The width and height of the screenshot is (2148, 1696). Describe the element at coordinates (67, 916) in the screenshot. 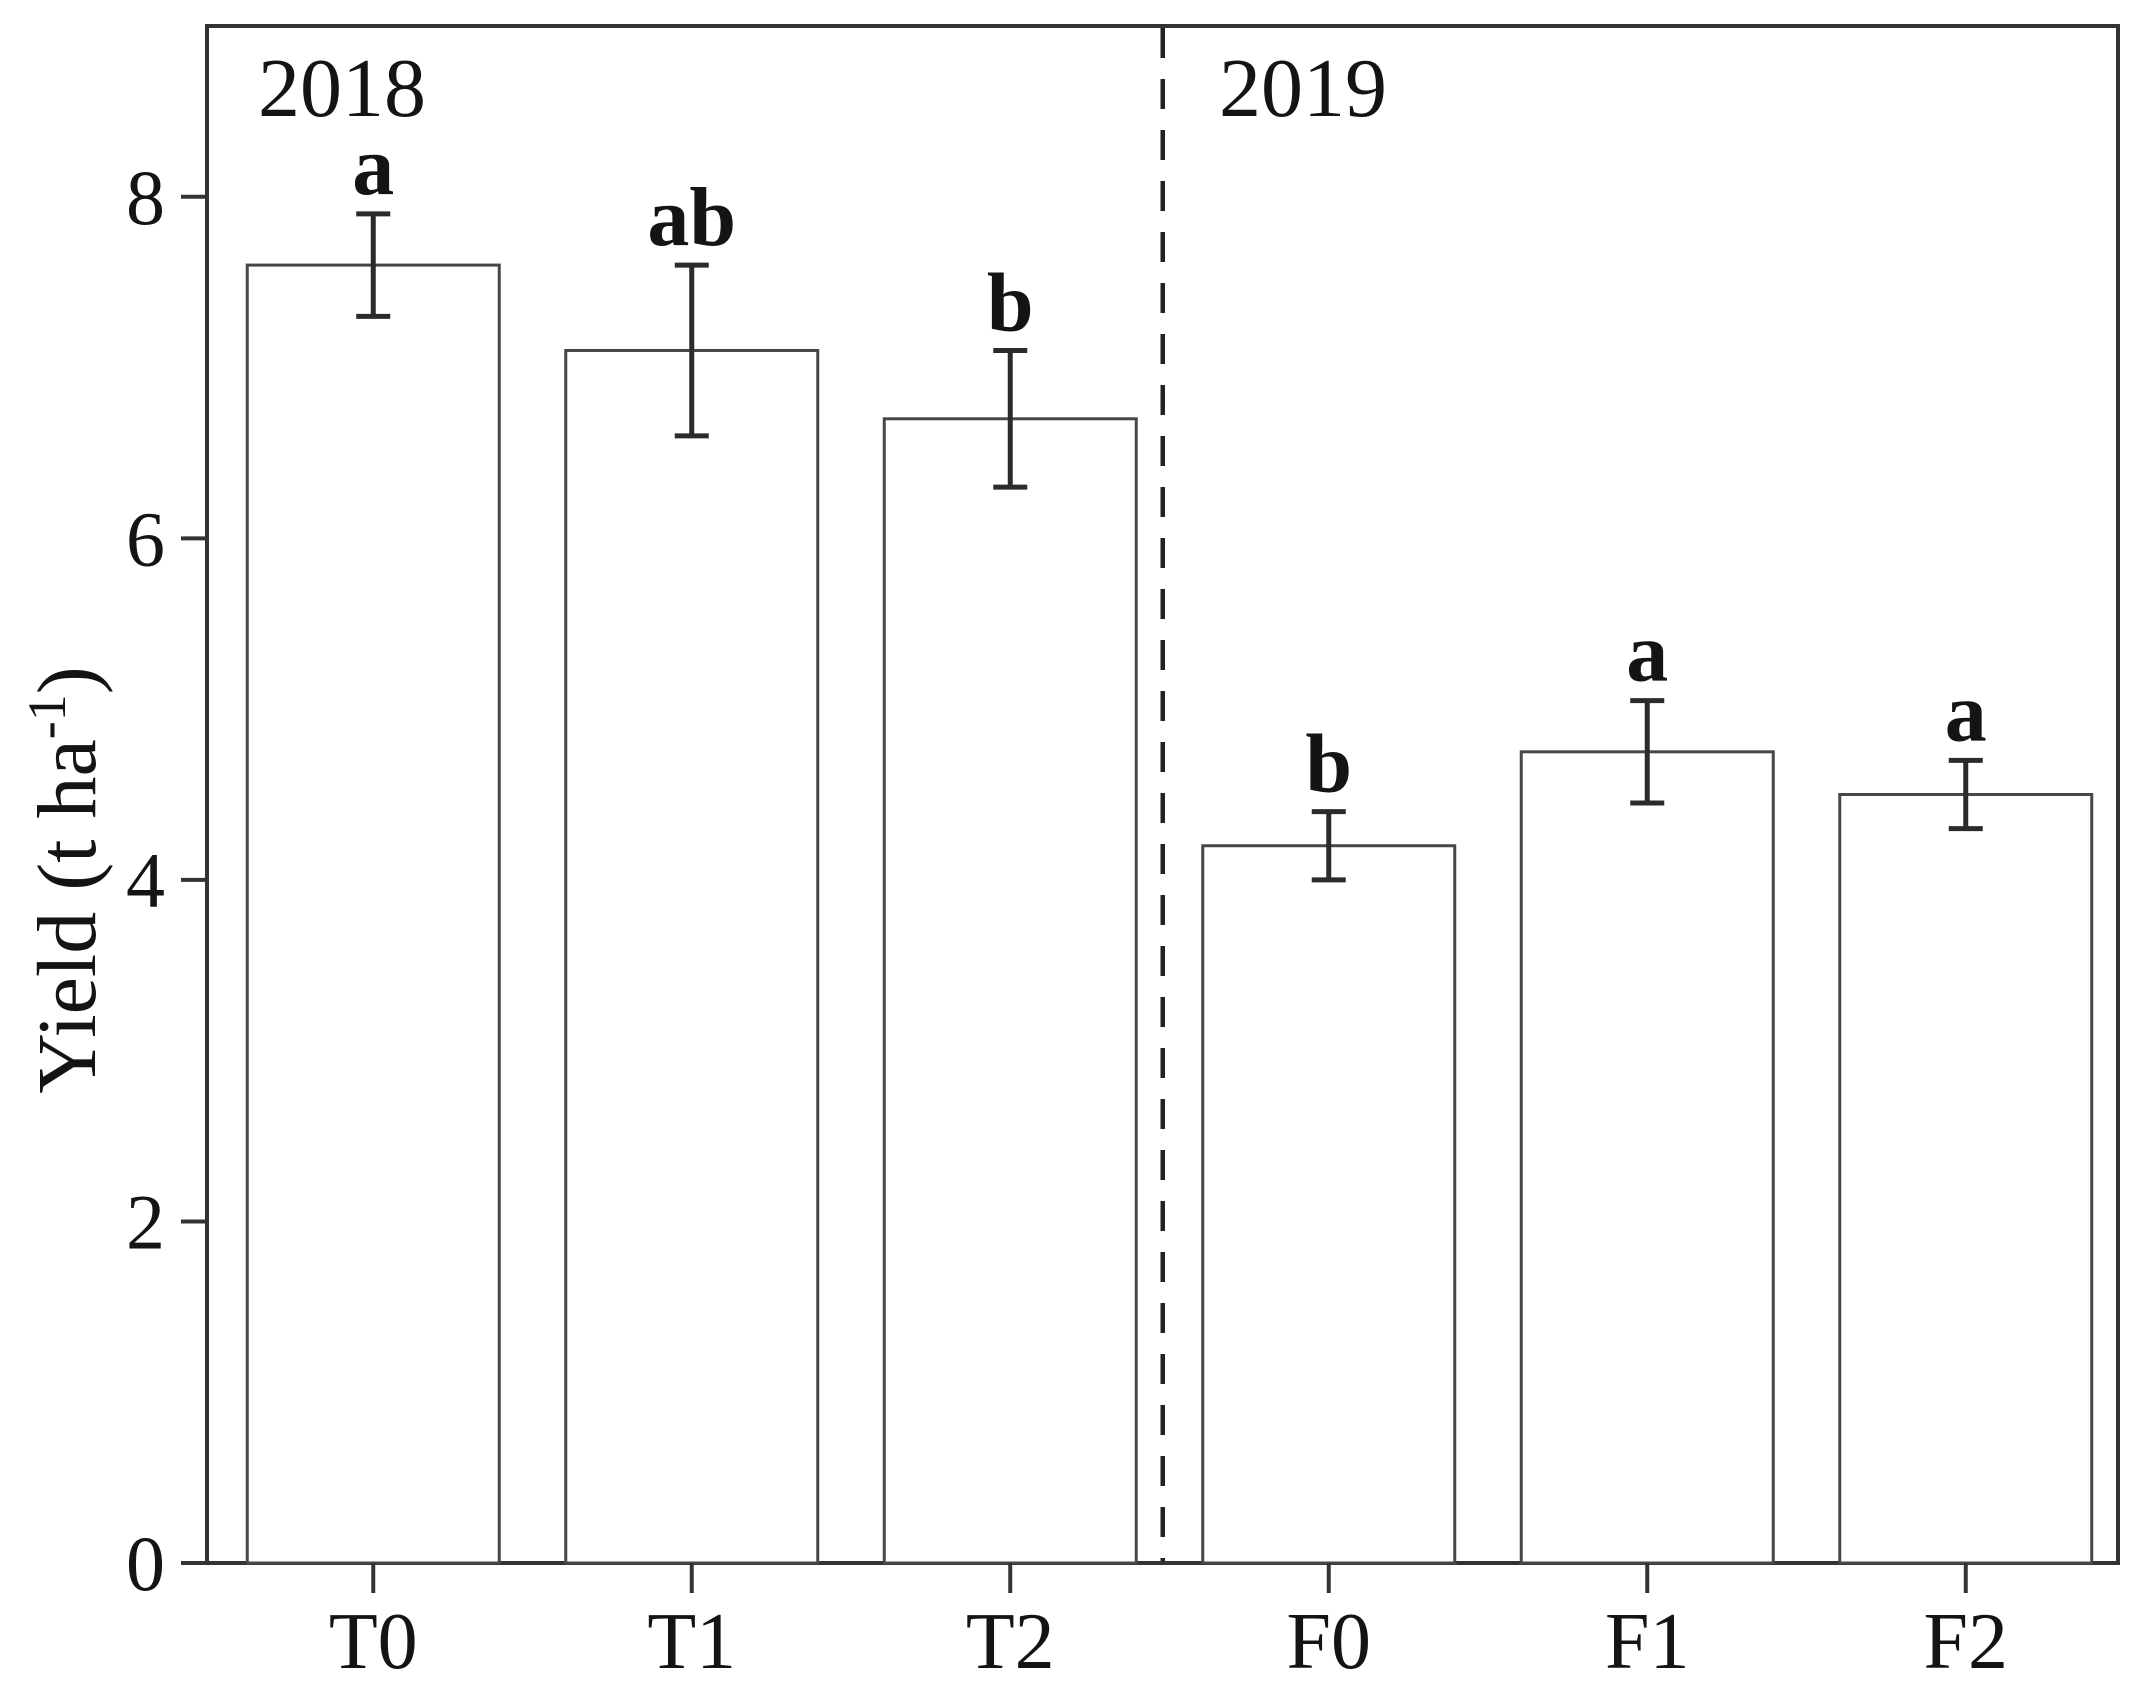

I see `y-axis-title-main: Yield (t ha` at that location.